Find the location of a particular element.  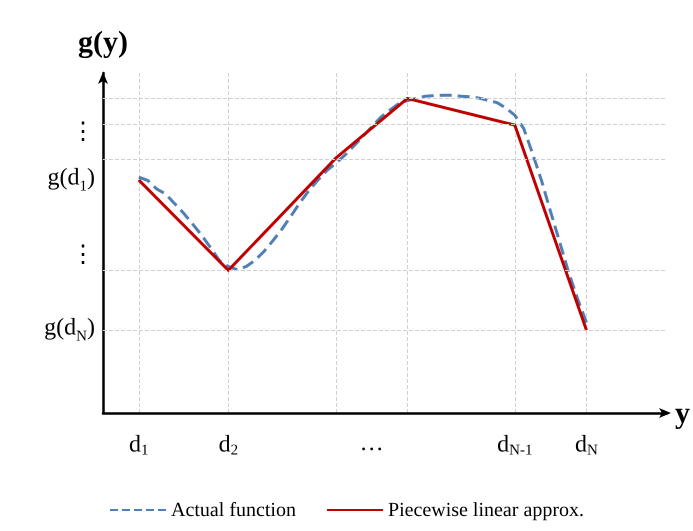

text: g(d$_{1}$) is located at coordinates (71, 179).